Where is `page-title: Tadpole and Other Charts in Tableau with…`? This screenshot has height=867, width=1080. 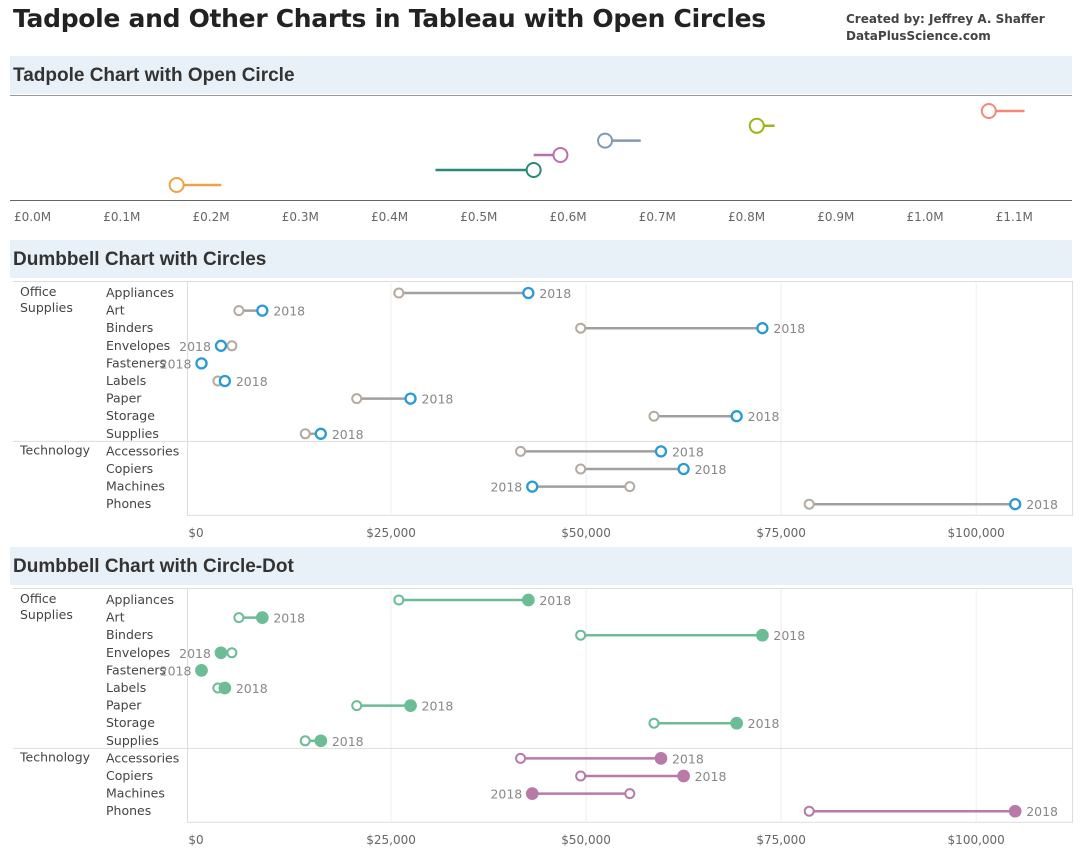
page-title: Tadpole and Other Charts in Tableau with… is located at coordinates (389, 18).